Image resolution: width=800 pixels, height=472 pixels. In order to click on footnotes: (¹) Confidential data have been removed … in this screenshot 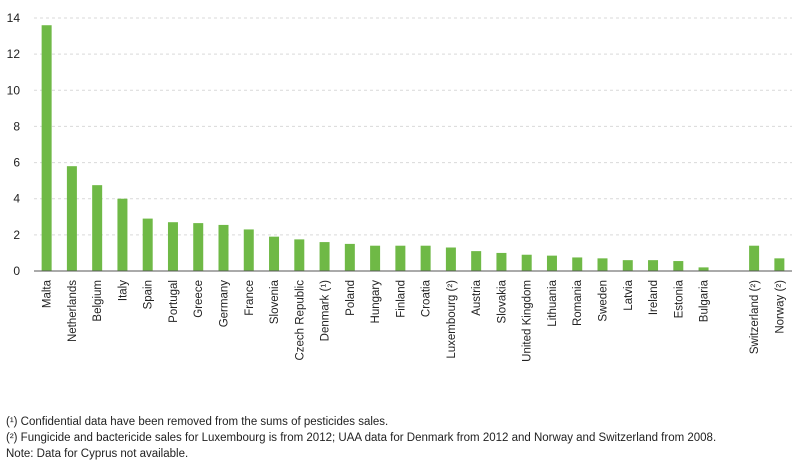, I will do `click(361, 438)`.